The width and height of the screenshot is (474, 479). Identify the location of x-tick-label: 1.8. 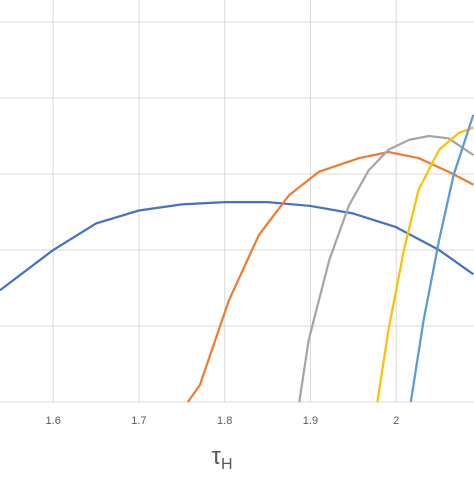
(224, 421).